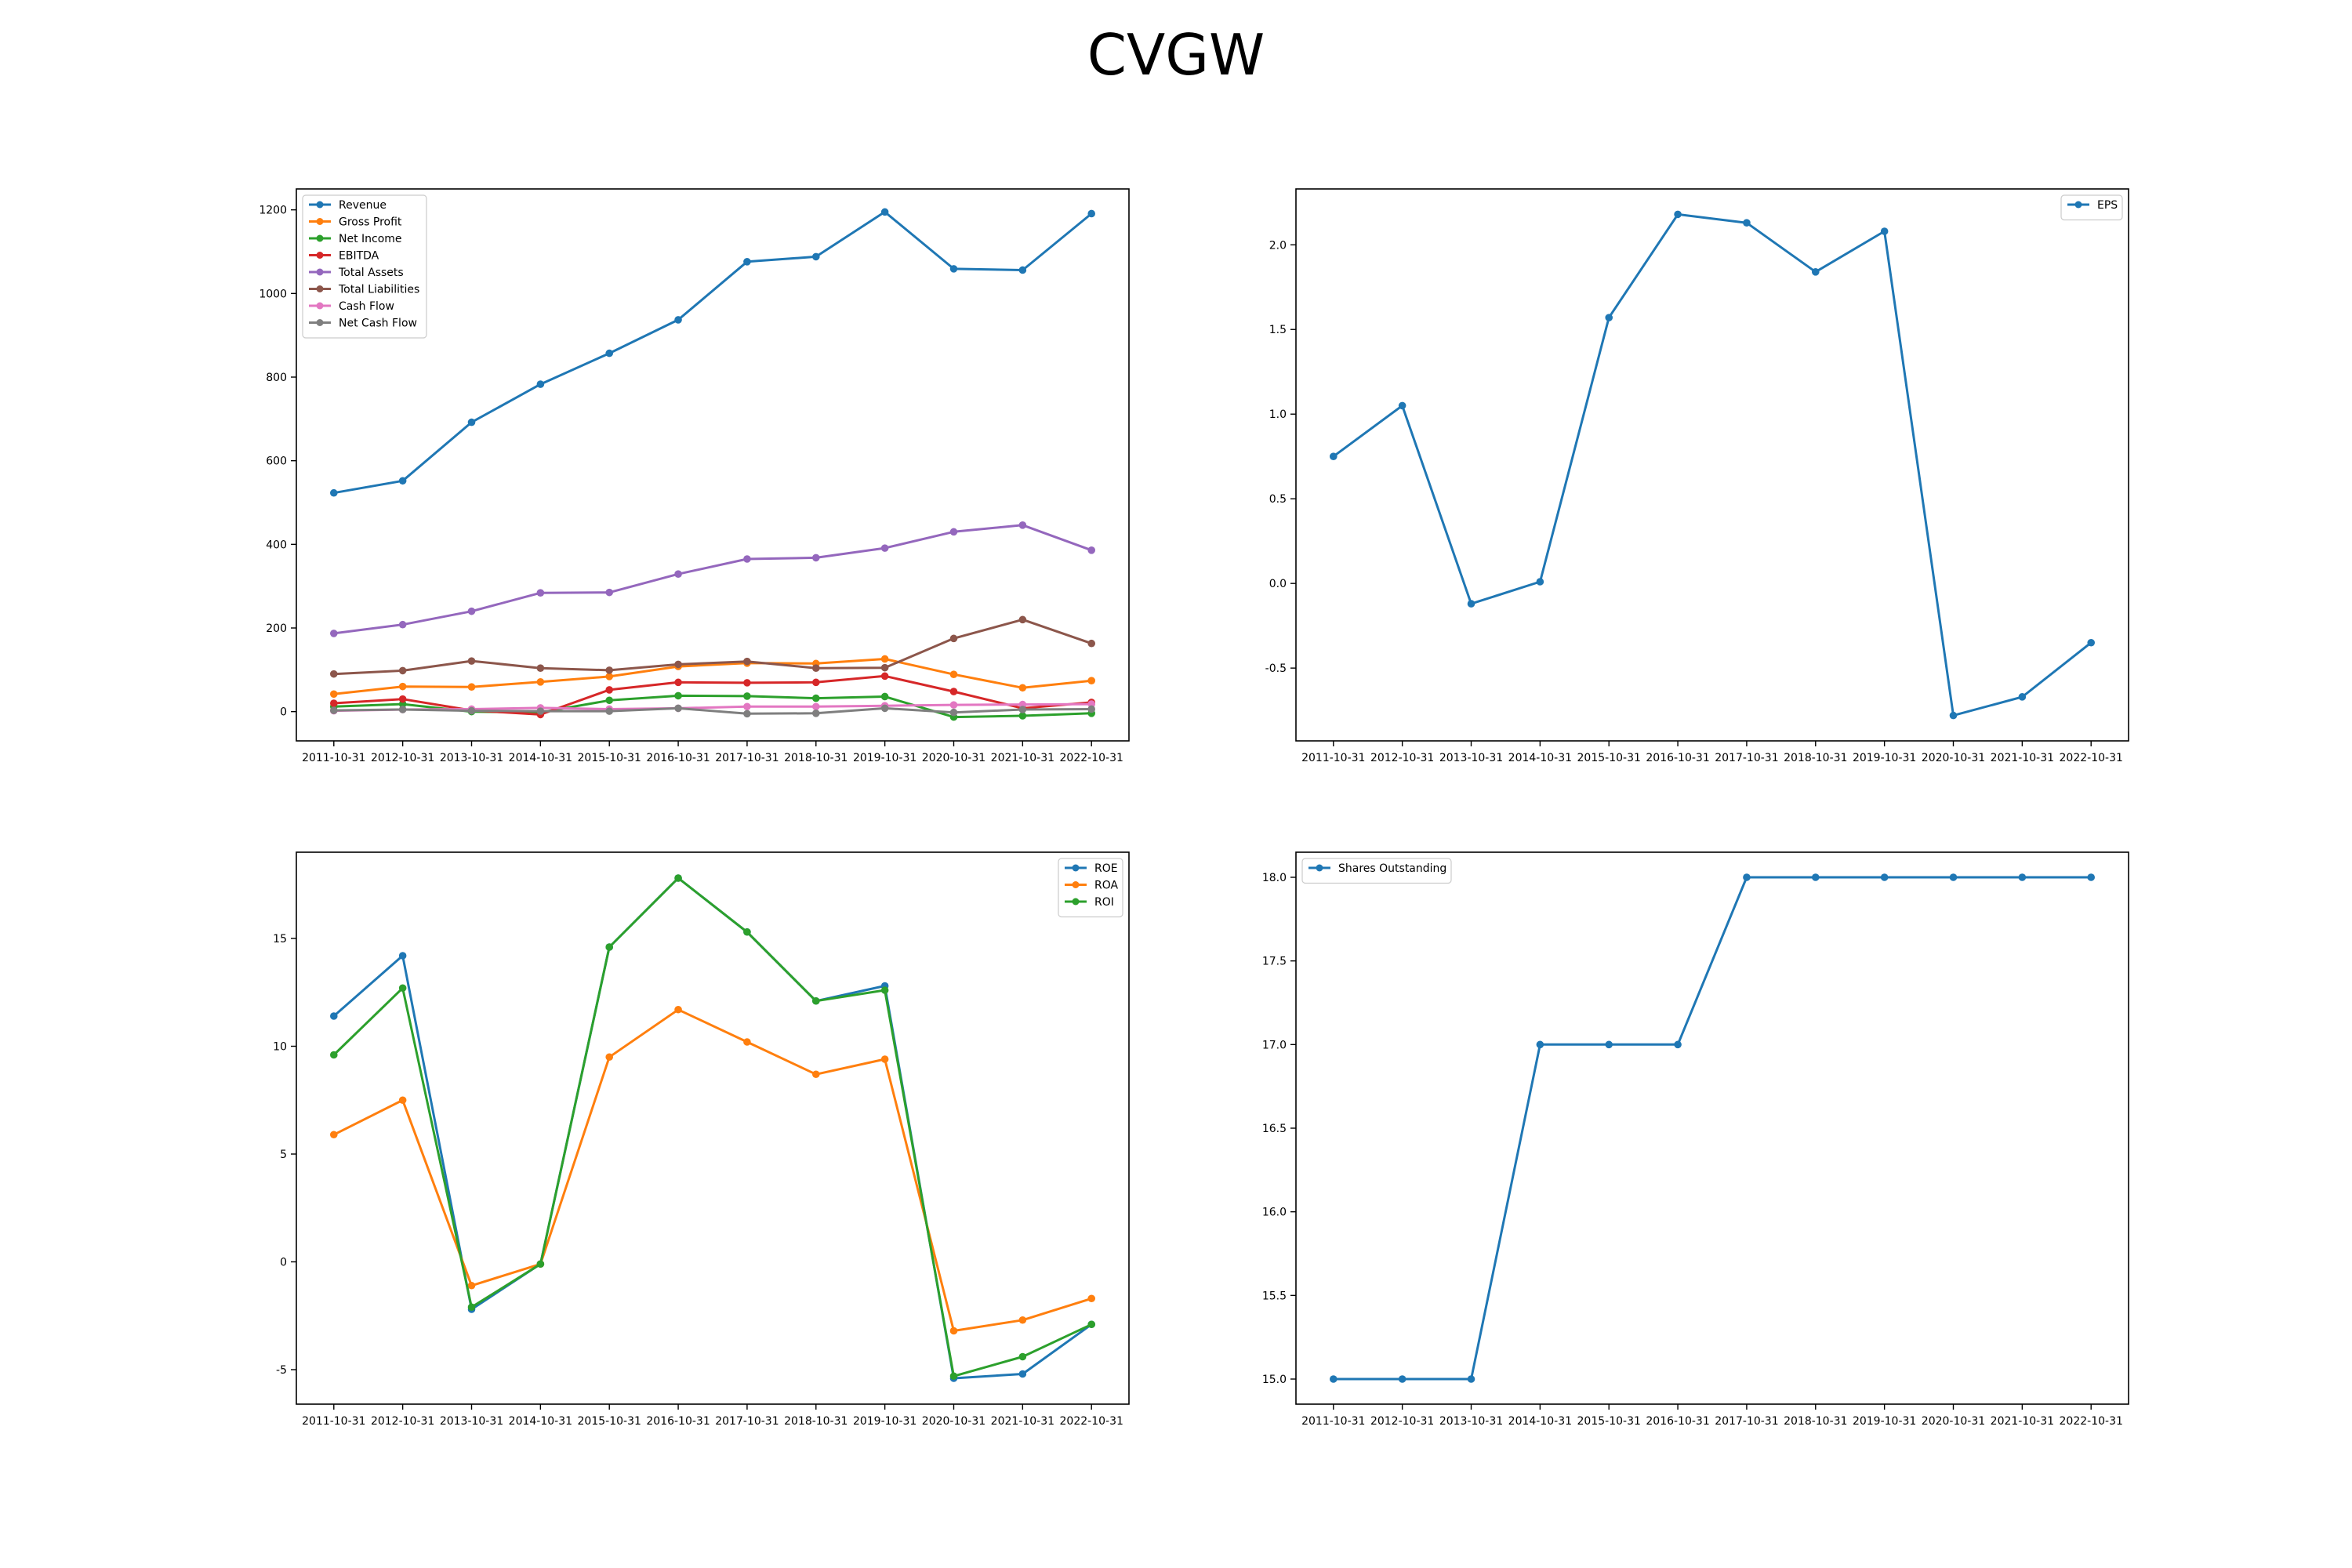 This screenshot has width=2352, height=1568. I want to click on legend-box, so click(1376, 871).